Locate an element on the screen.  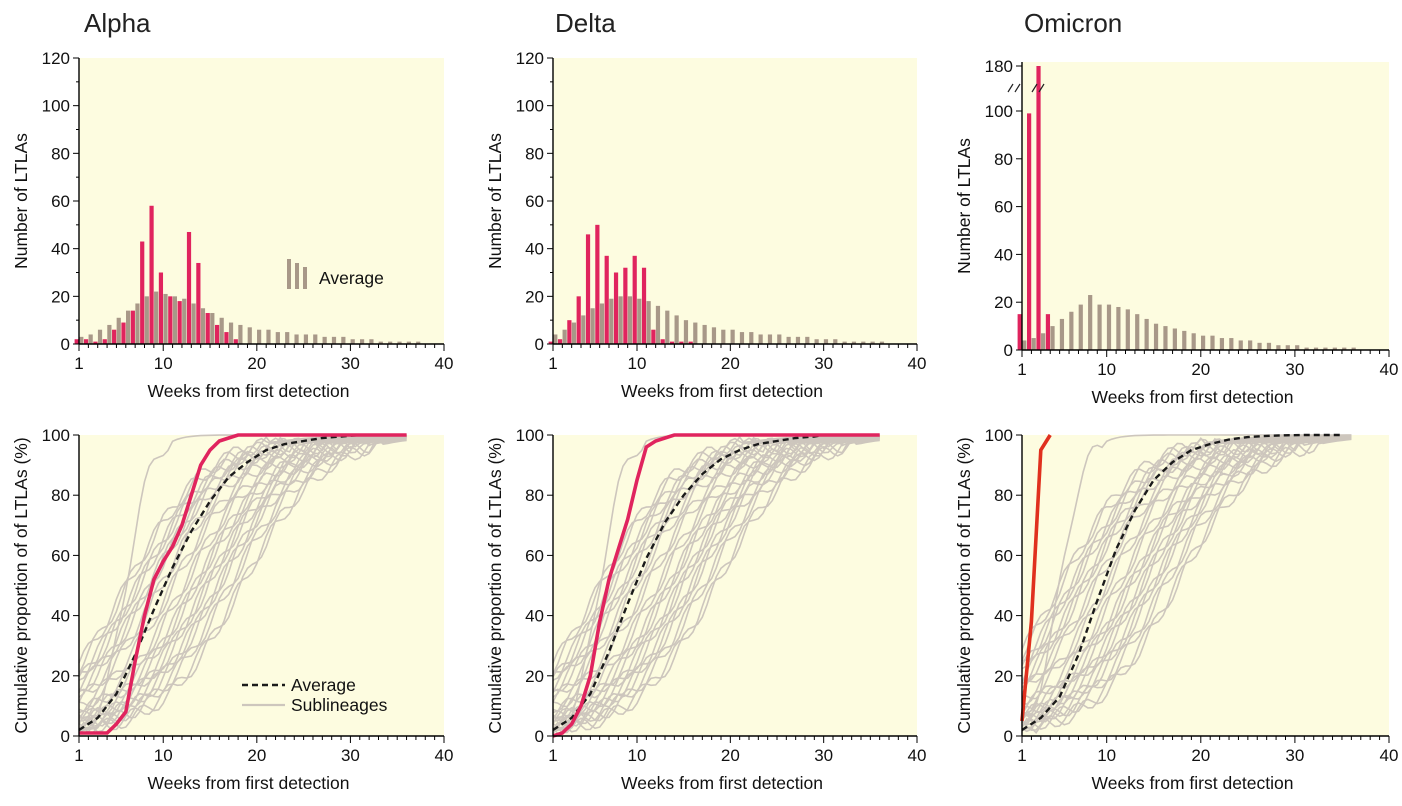
delta-hist-y-tick-label: 20 is located at coordinates (534, 296).